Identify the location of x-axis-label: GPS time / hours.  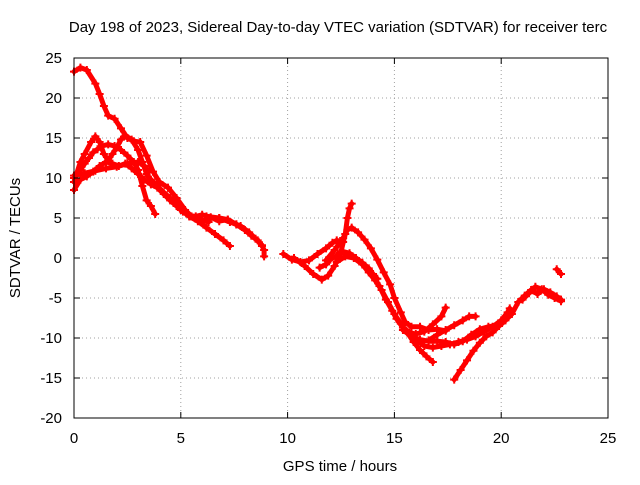
(340, 466).